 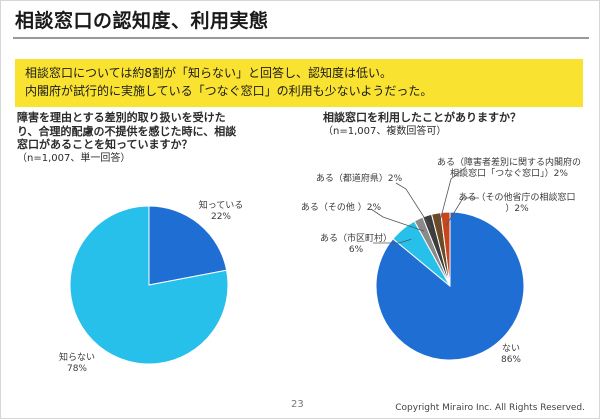 What do you see at coordinates (509, 173) in the screenshot?
I see `chart1-label-5-line-2: 相談窓口「つなぐ窓口」）2%` at bounding box center [509, 173].